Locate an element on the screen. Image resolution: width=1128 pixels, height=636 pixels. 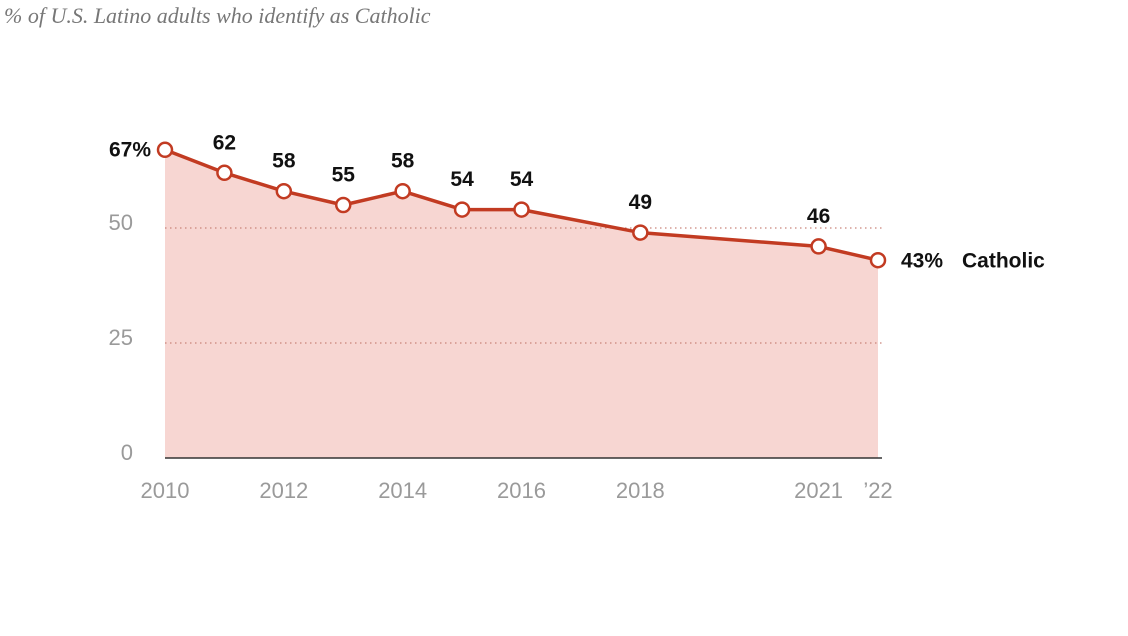
x-tick-label: 2012 is located at coordinates (283, 490).